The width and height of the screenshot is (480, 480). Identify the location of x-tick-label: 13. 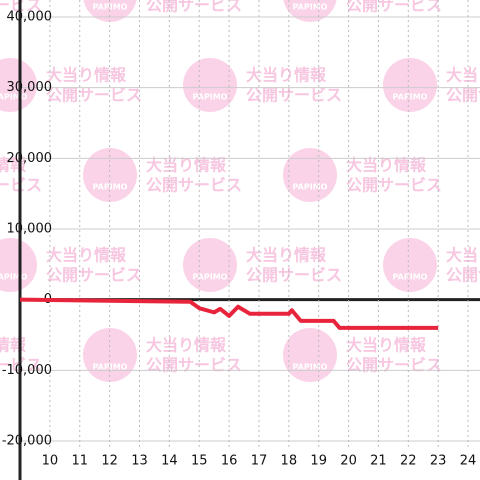
(139, 461).